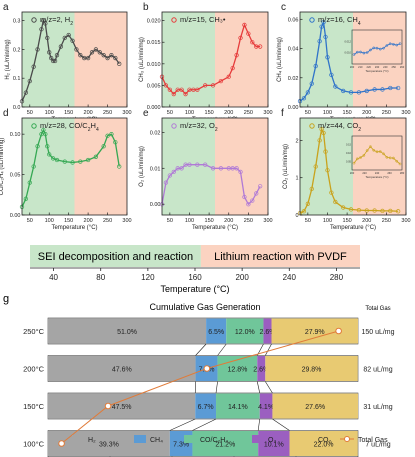 Image resolution: width=415 pixels, height=457 pixels. I want to click on region-tick-label: 160, so click(195, 277).